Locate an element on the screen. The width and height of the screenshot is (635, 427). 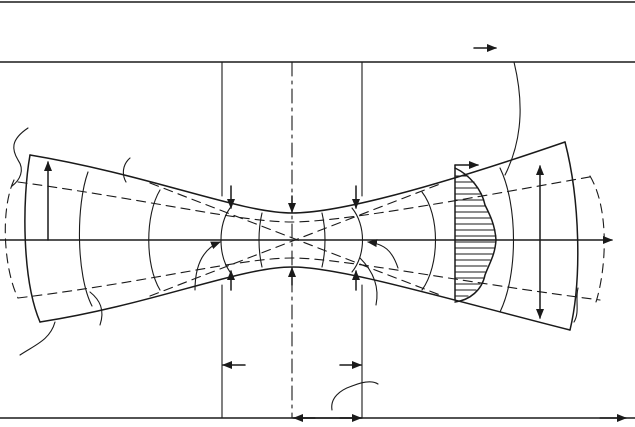
bottom-center-leader is located at coordinates (342, 398).